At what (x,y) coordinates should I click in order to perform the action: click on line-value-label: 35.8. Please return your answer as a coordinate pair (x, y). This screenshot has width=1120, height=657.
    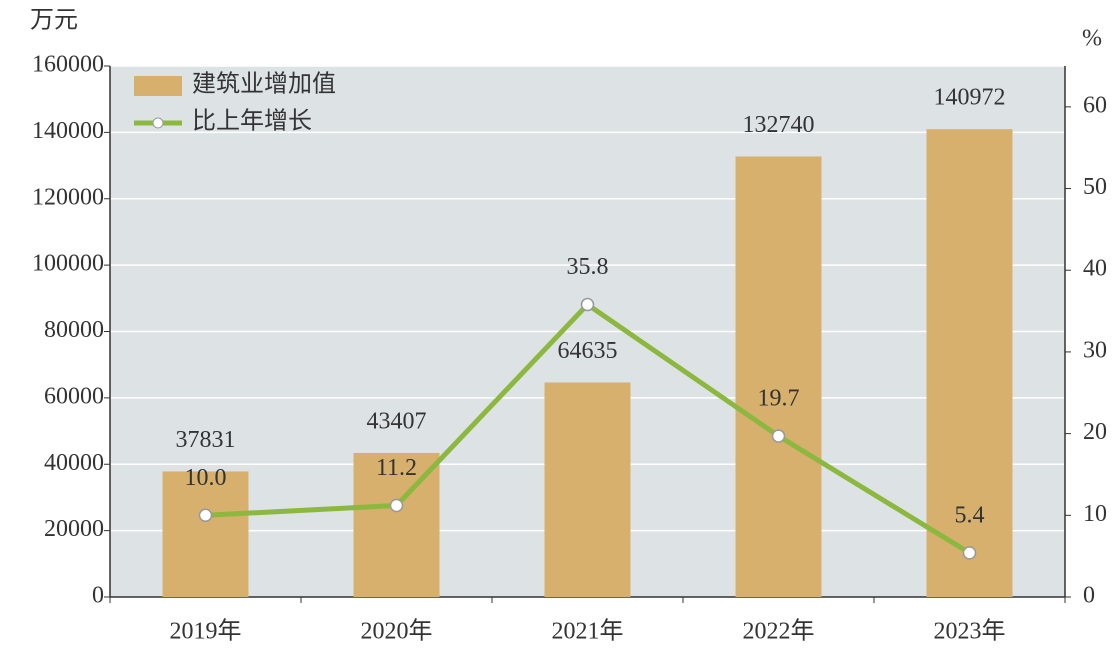
    Looking at the image, I should click on (588, 267).